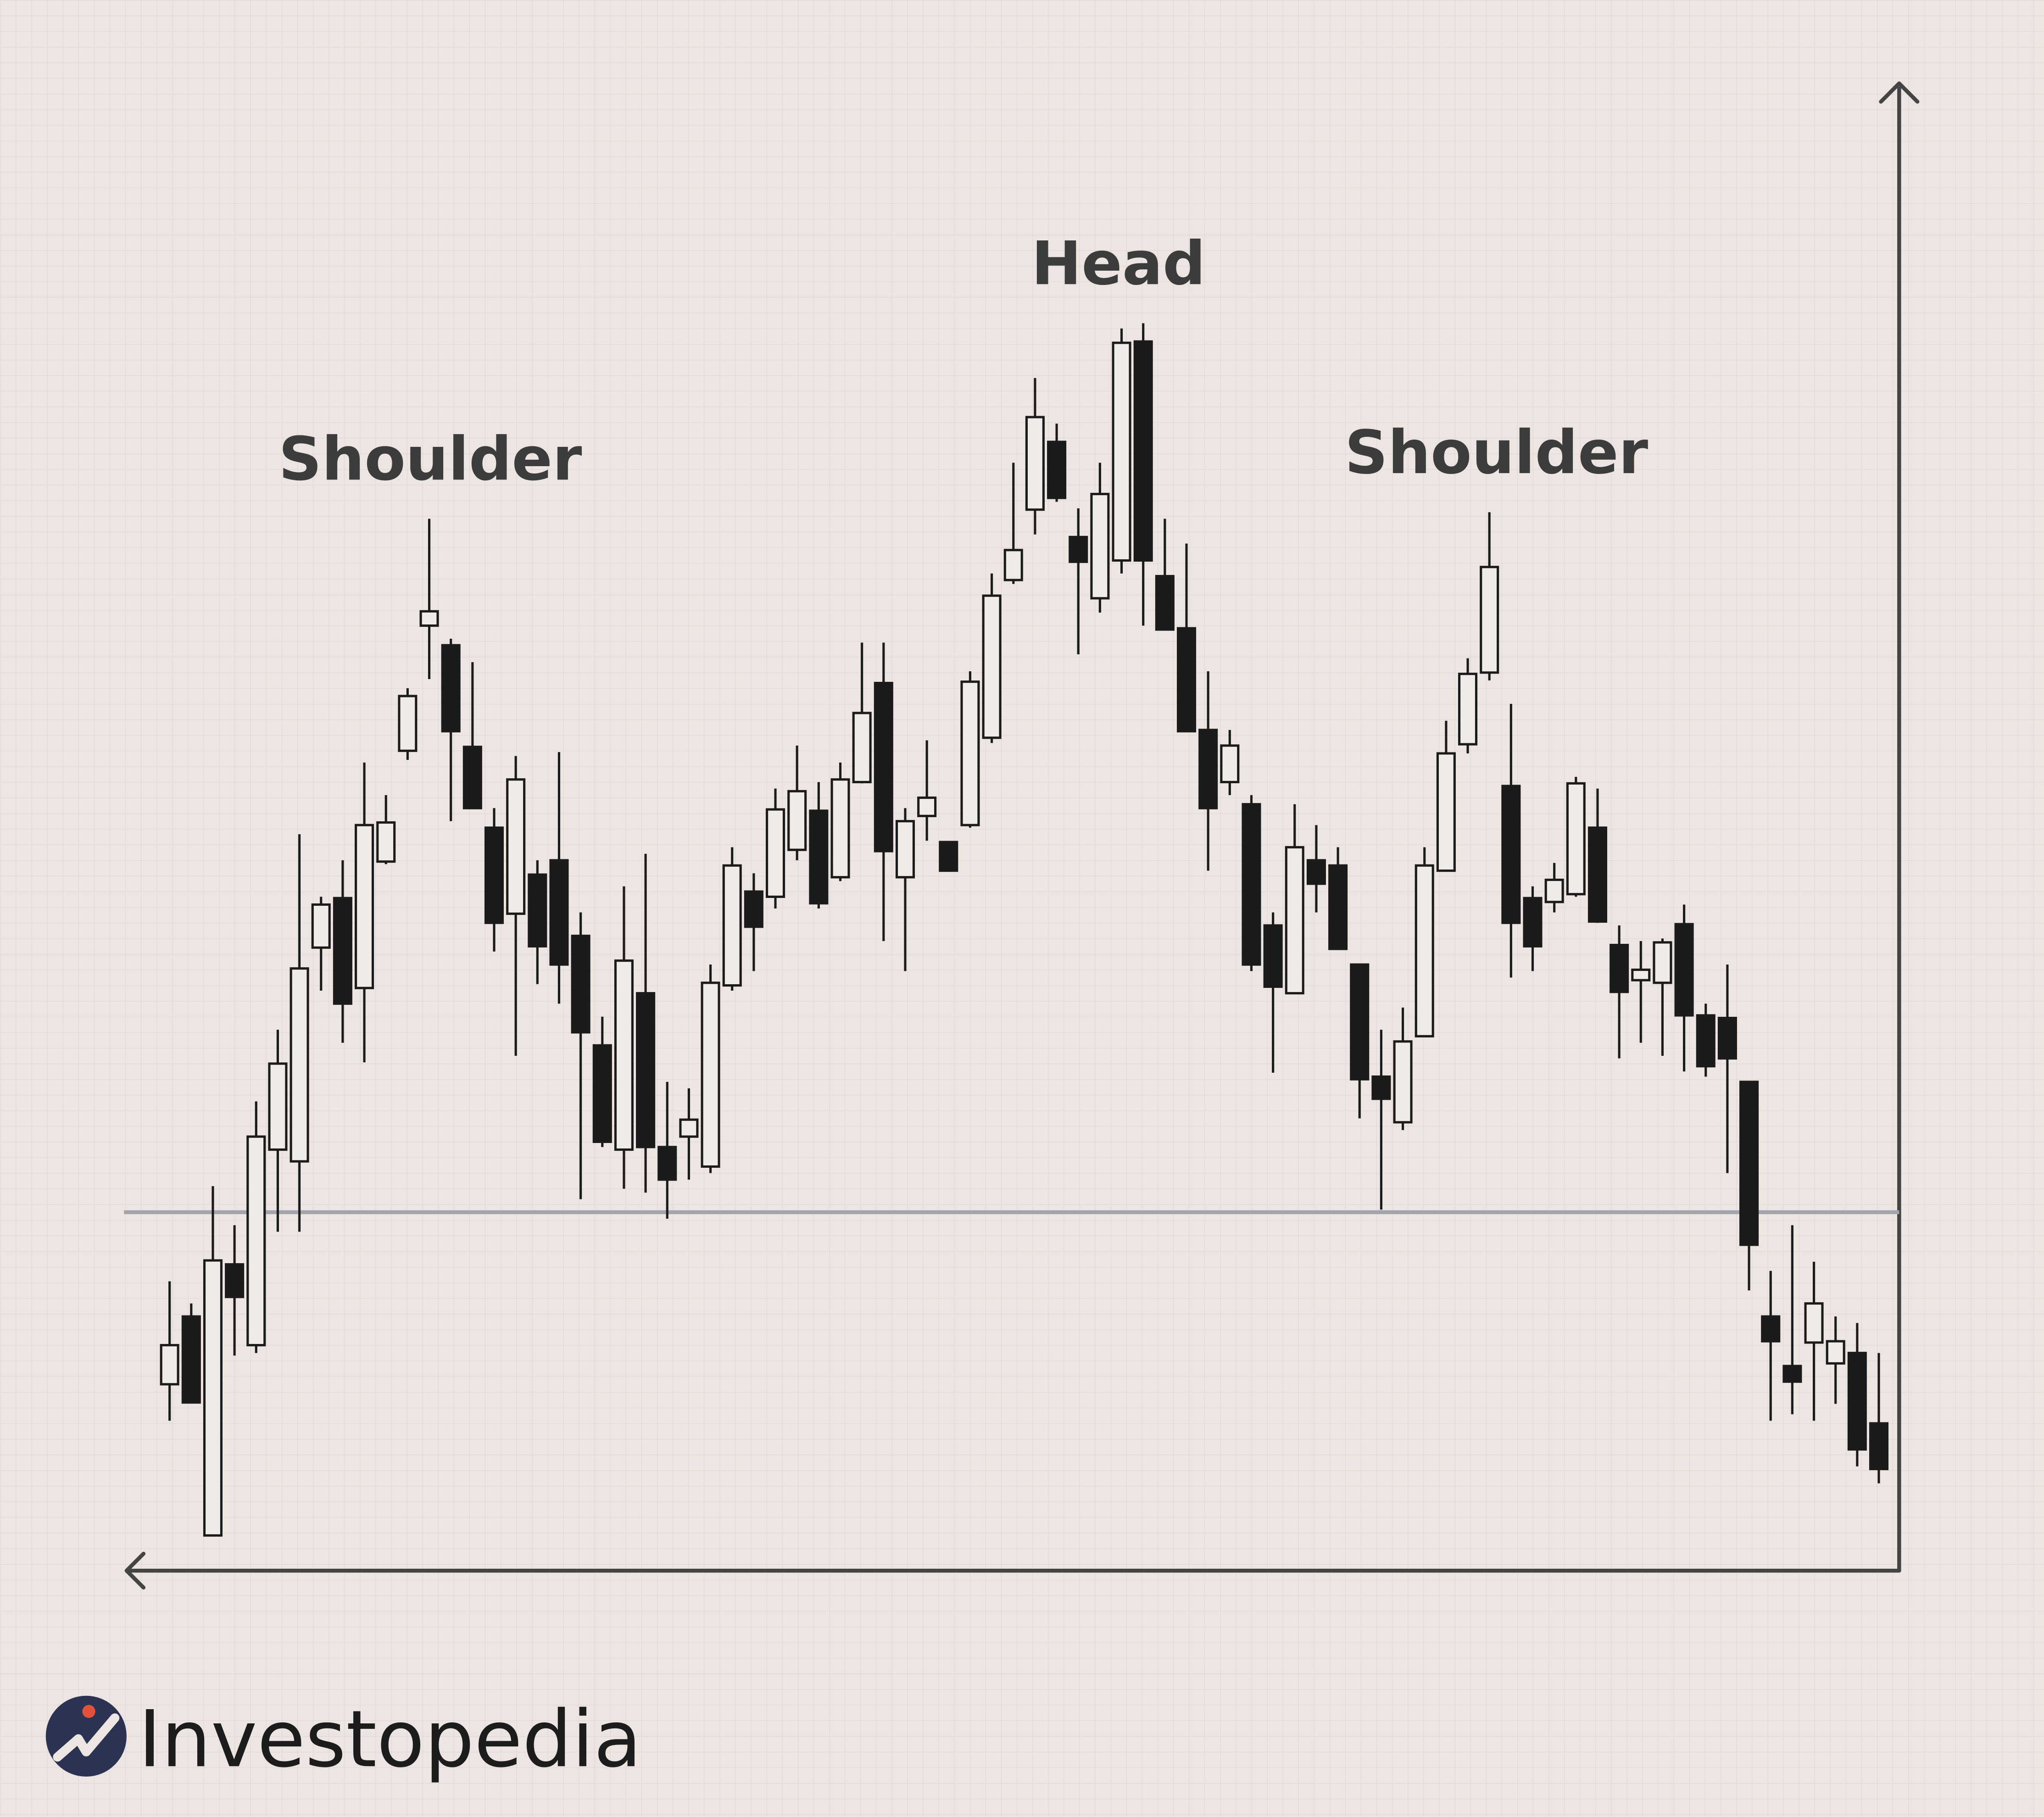 The image size is (2044, 1817). Describe the element at coordinates (1899, 92) in the screenshot. I see `y-arrow` at that location.